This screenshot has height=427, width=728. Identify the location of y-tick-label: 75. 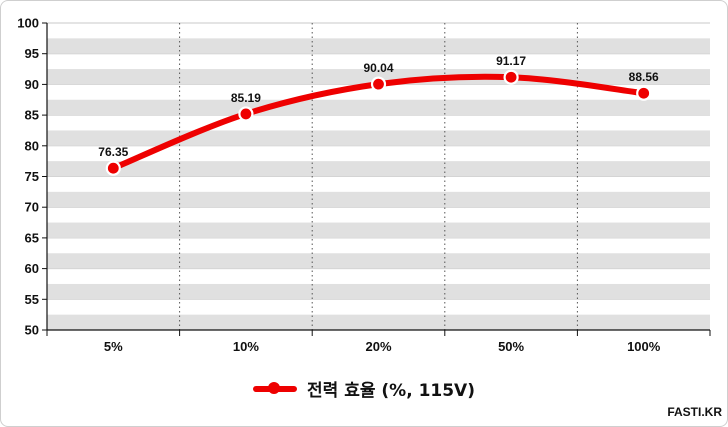
(32, 176).